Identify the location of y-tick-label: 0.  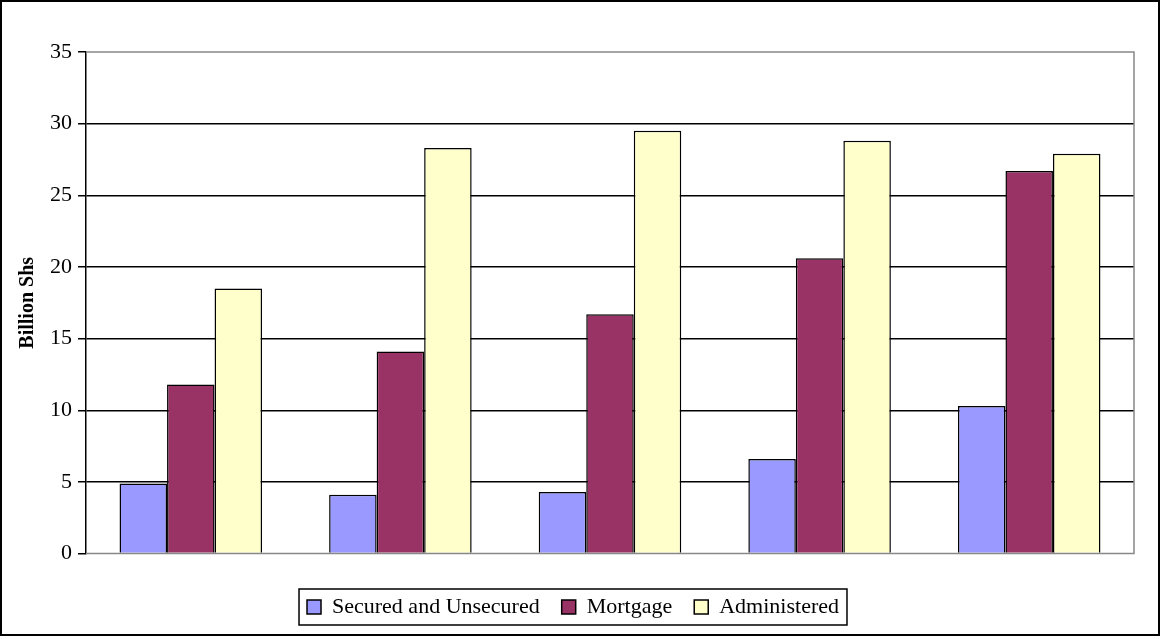
(66, 552).